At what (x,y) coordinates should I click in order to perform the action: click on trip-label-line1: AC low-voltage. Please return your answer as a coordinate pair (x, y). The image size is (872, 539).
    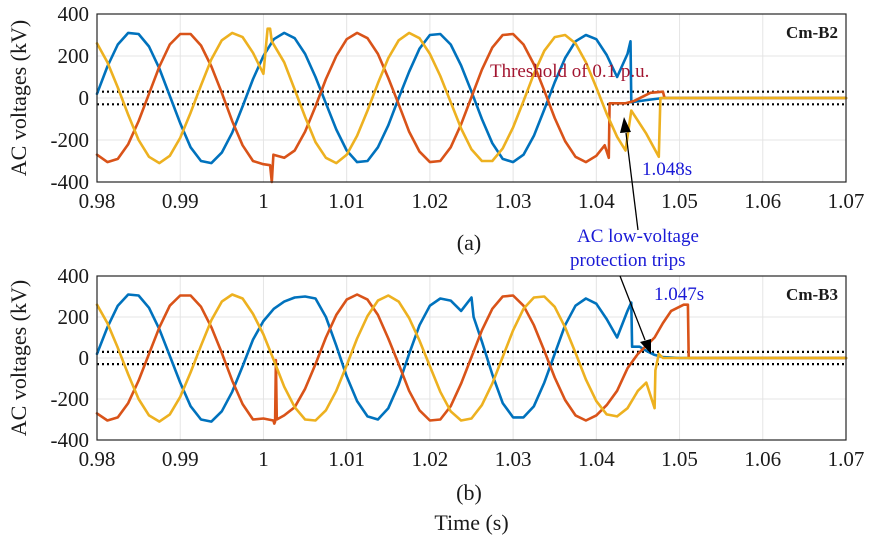
    Looking at the image, I should click on (638, 236).